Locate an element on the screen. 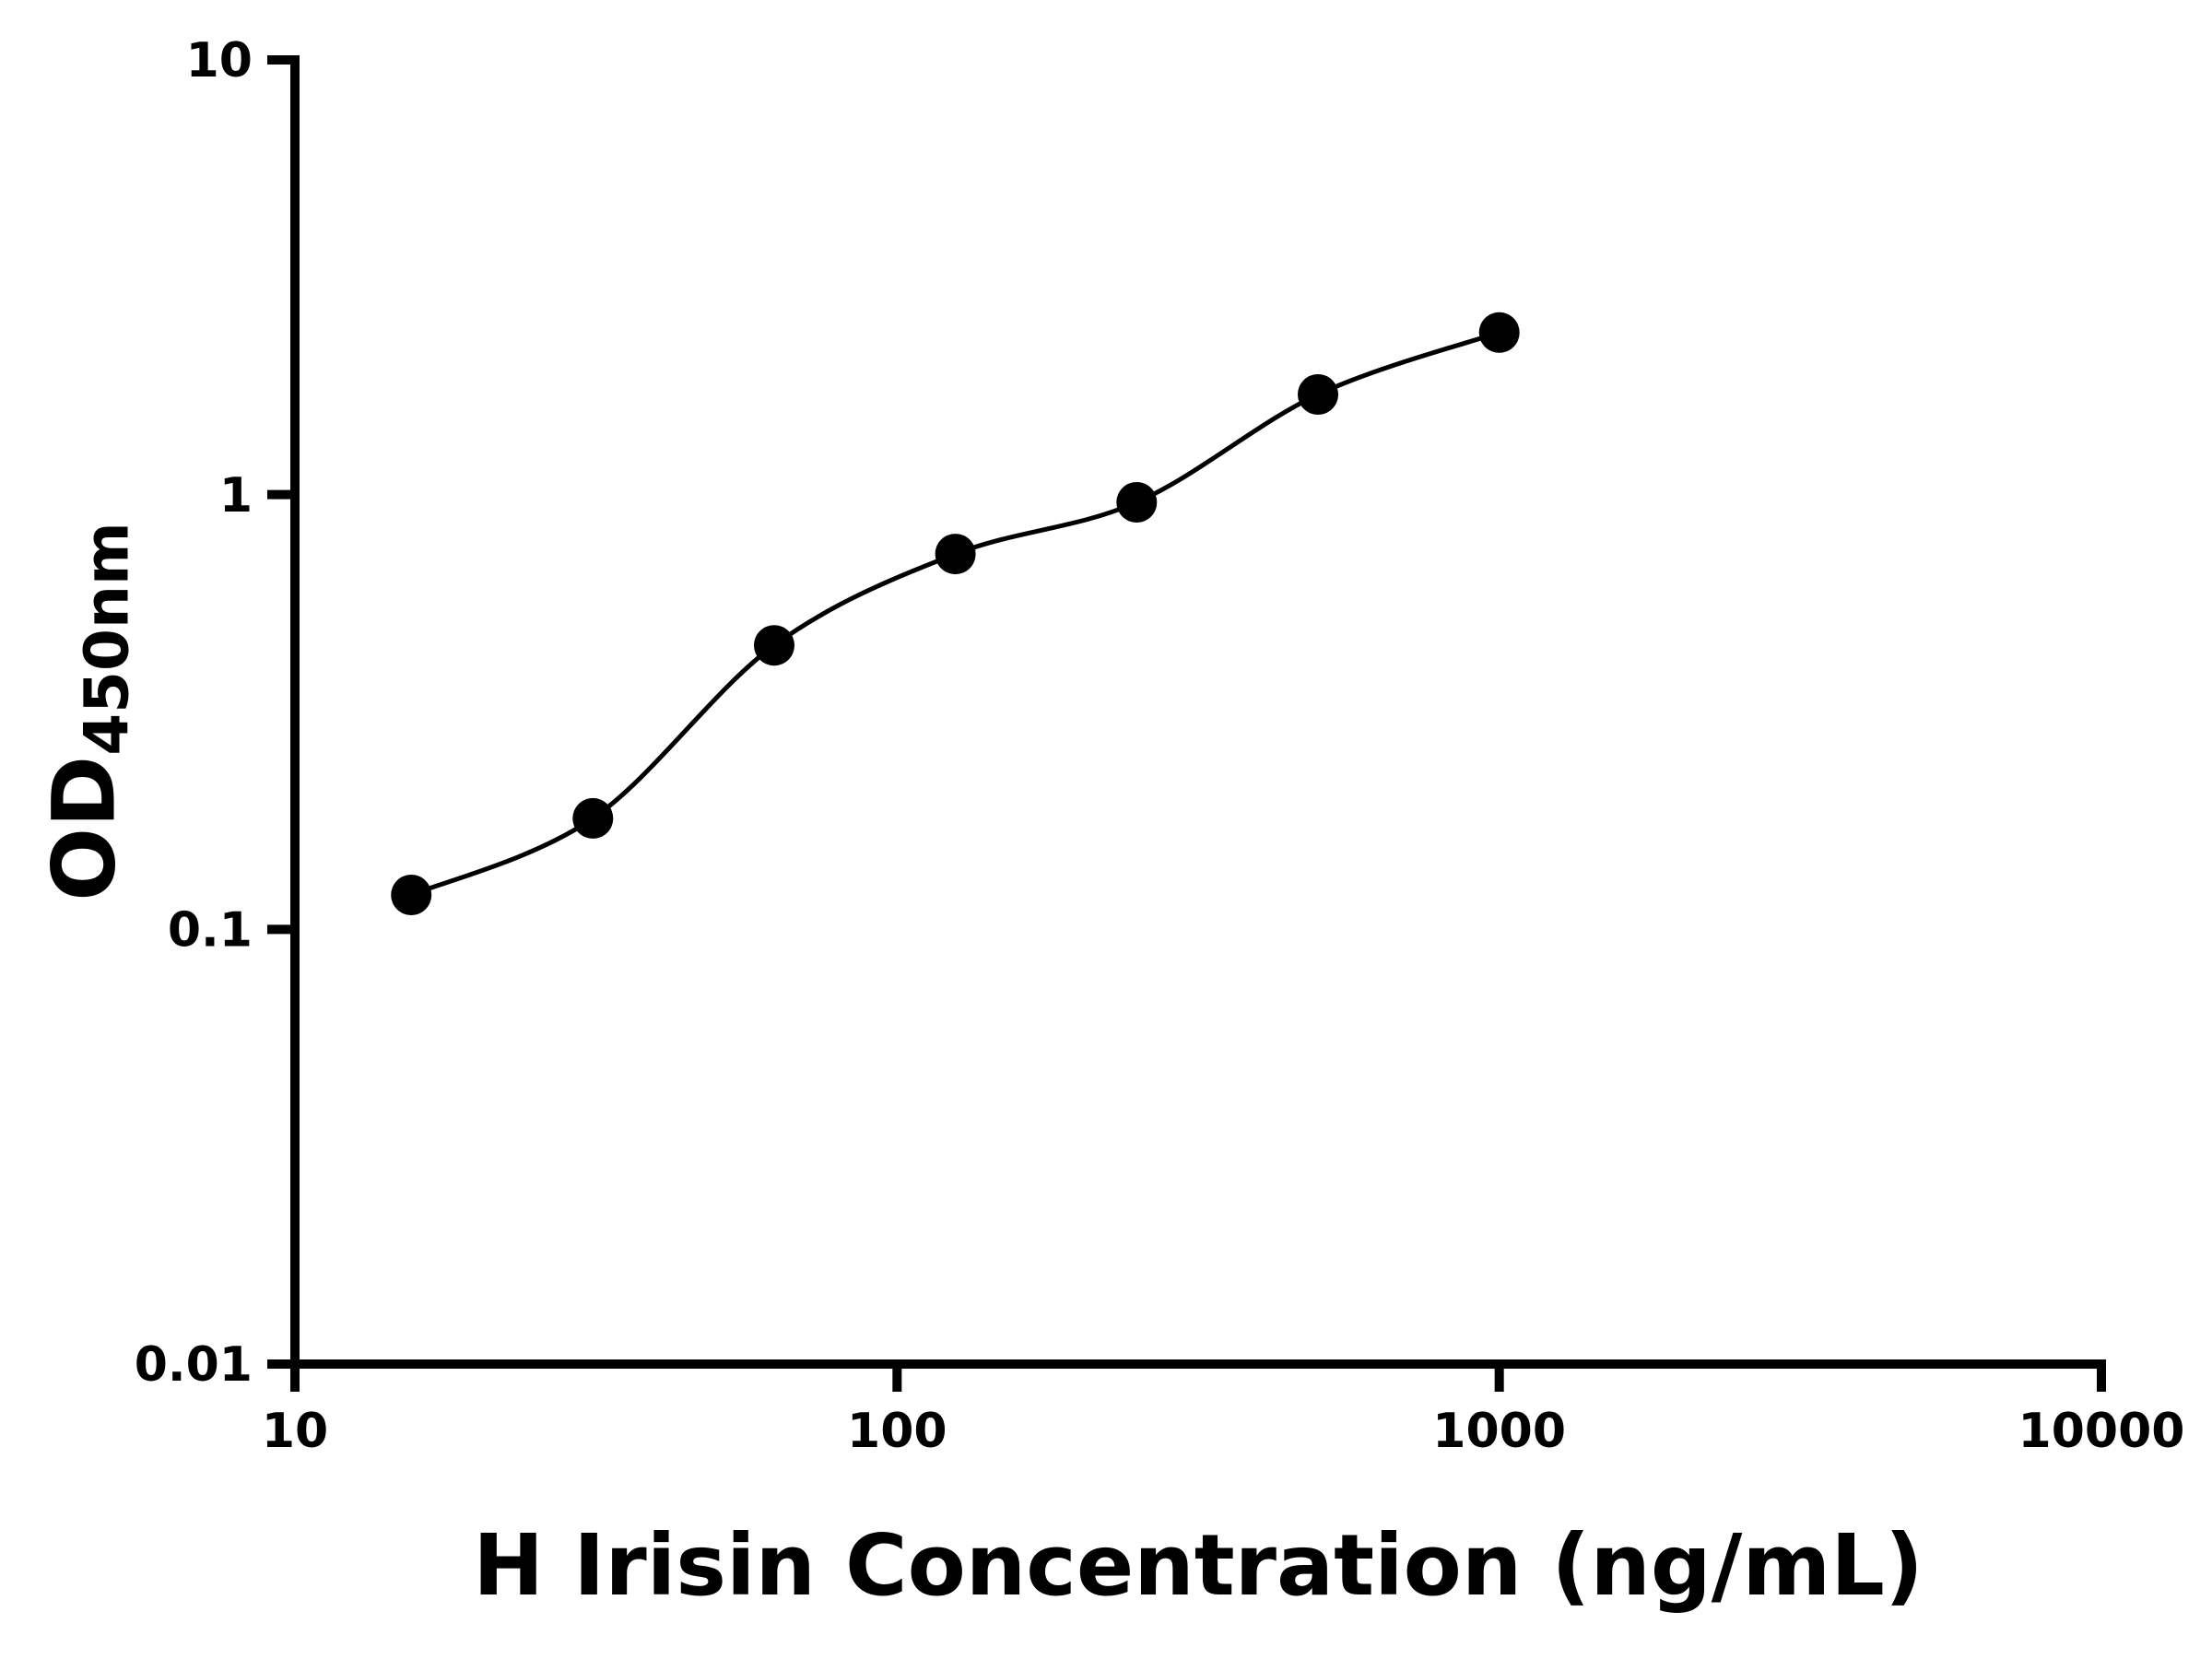  y-axis-title: OD450nm is located at coordinates (88, 711).